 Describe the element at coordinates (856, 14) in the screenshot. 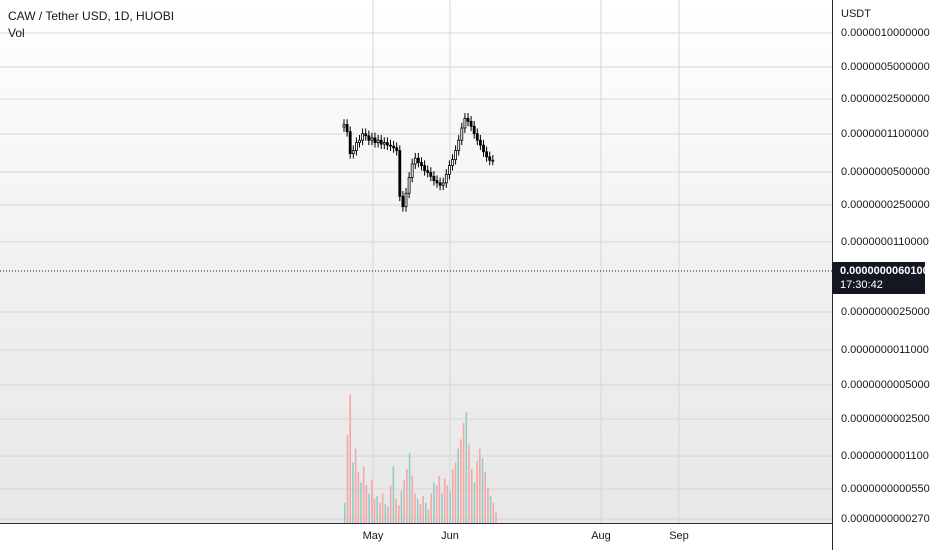

I see `price-axis-unit: USDT` at that location.